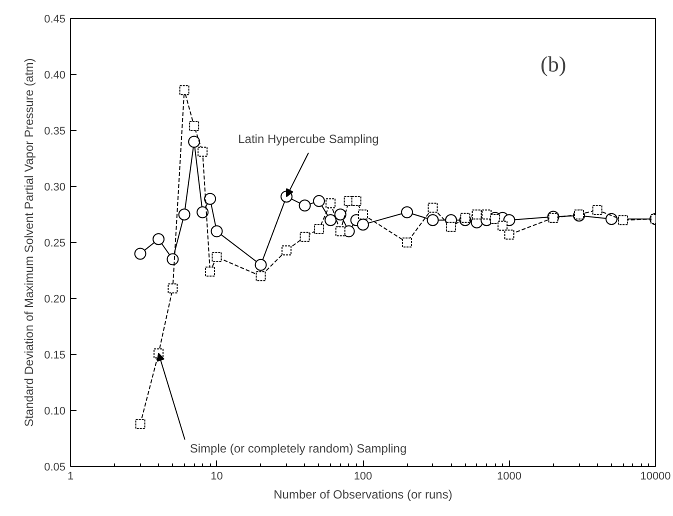 Image resolution: width=673 pixels, height=516 pixels. I want to click on y-tick-label: 0.35, so click(55, 132).